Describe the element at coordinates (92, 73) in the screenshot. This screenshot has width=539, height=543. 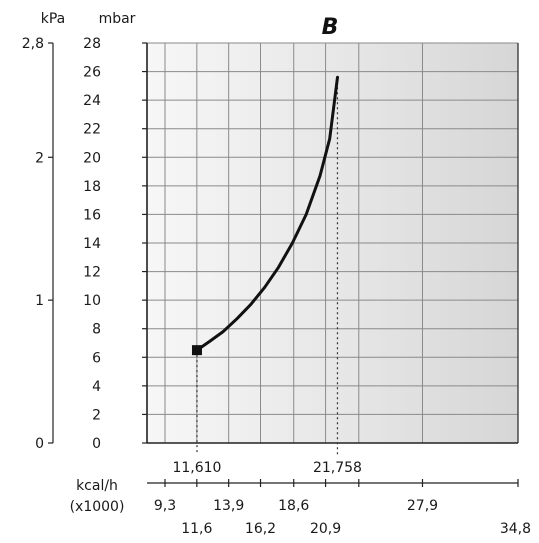
I see `y-tick-label: 26` at that location.